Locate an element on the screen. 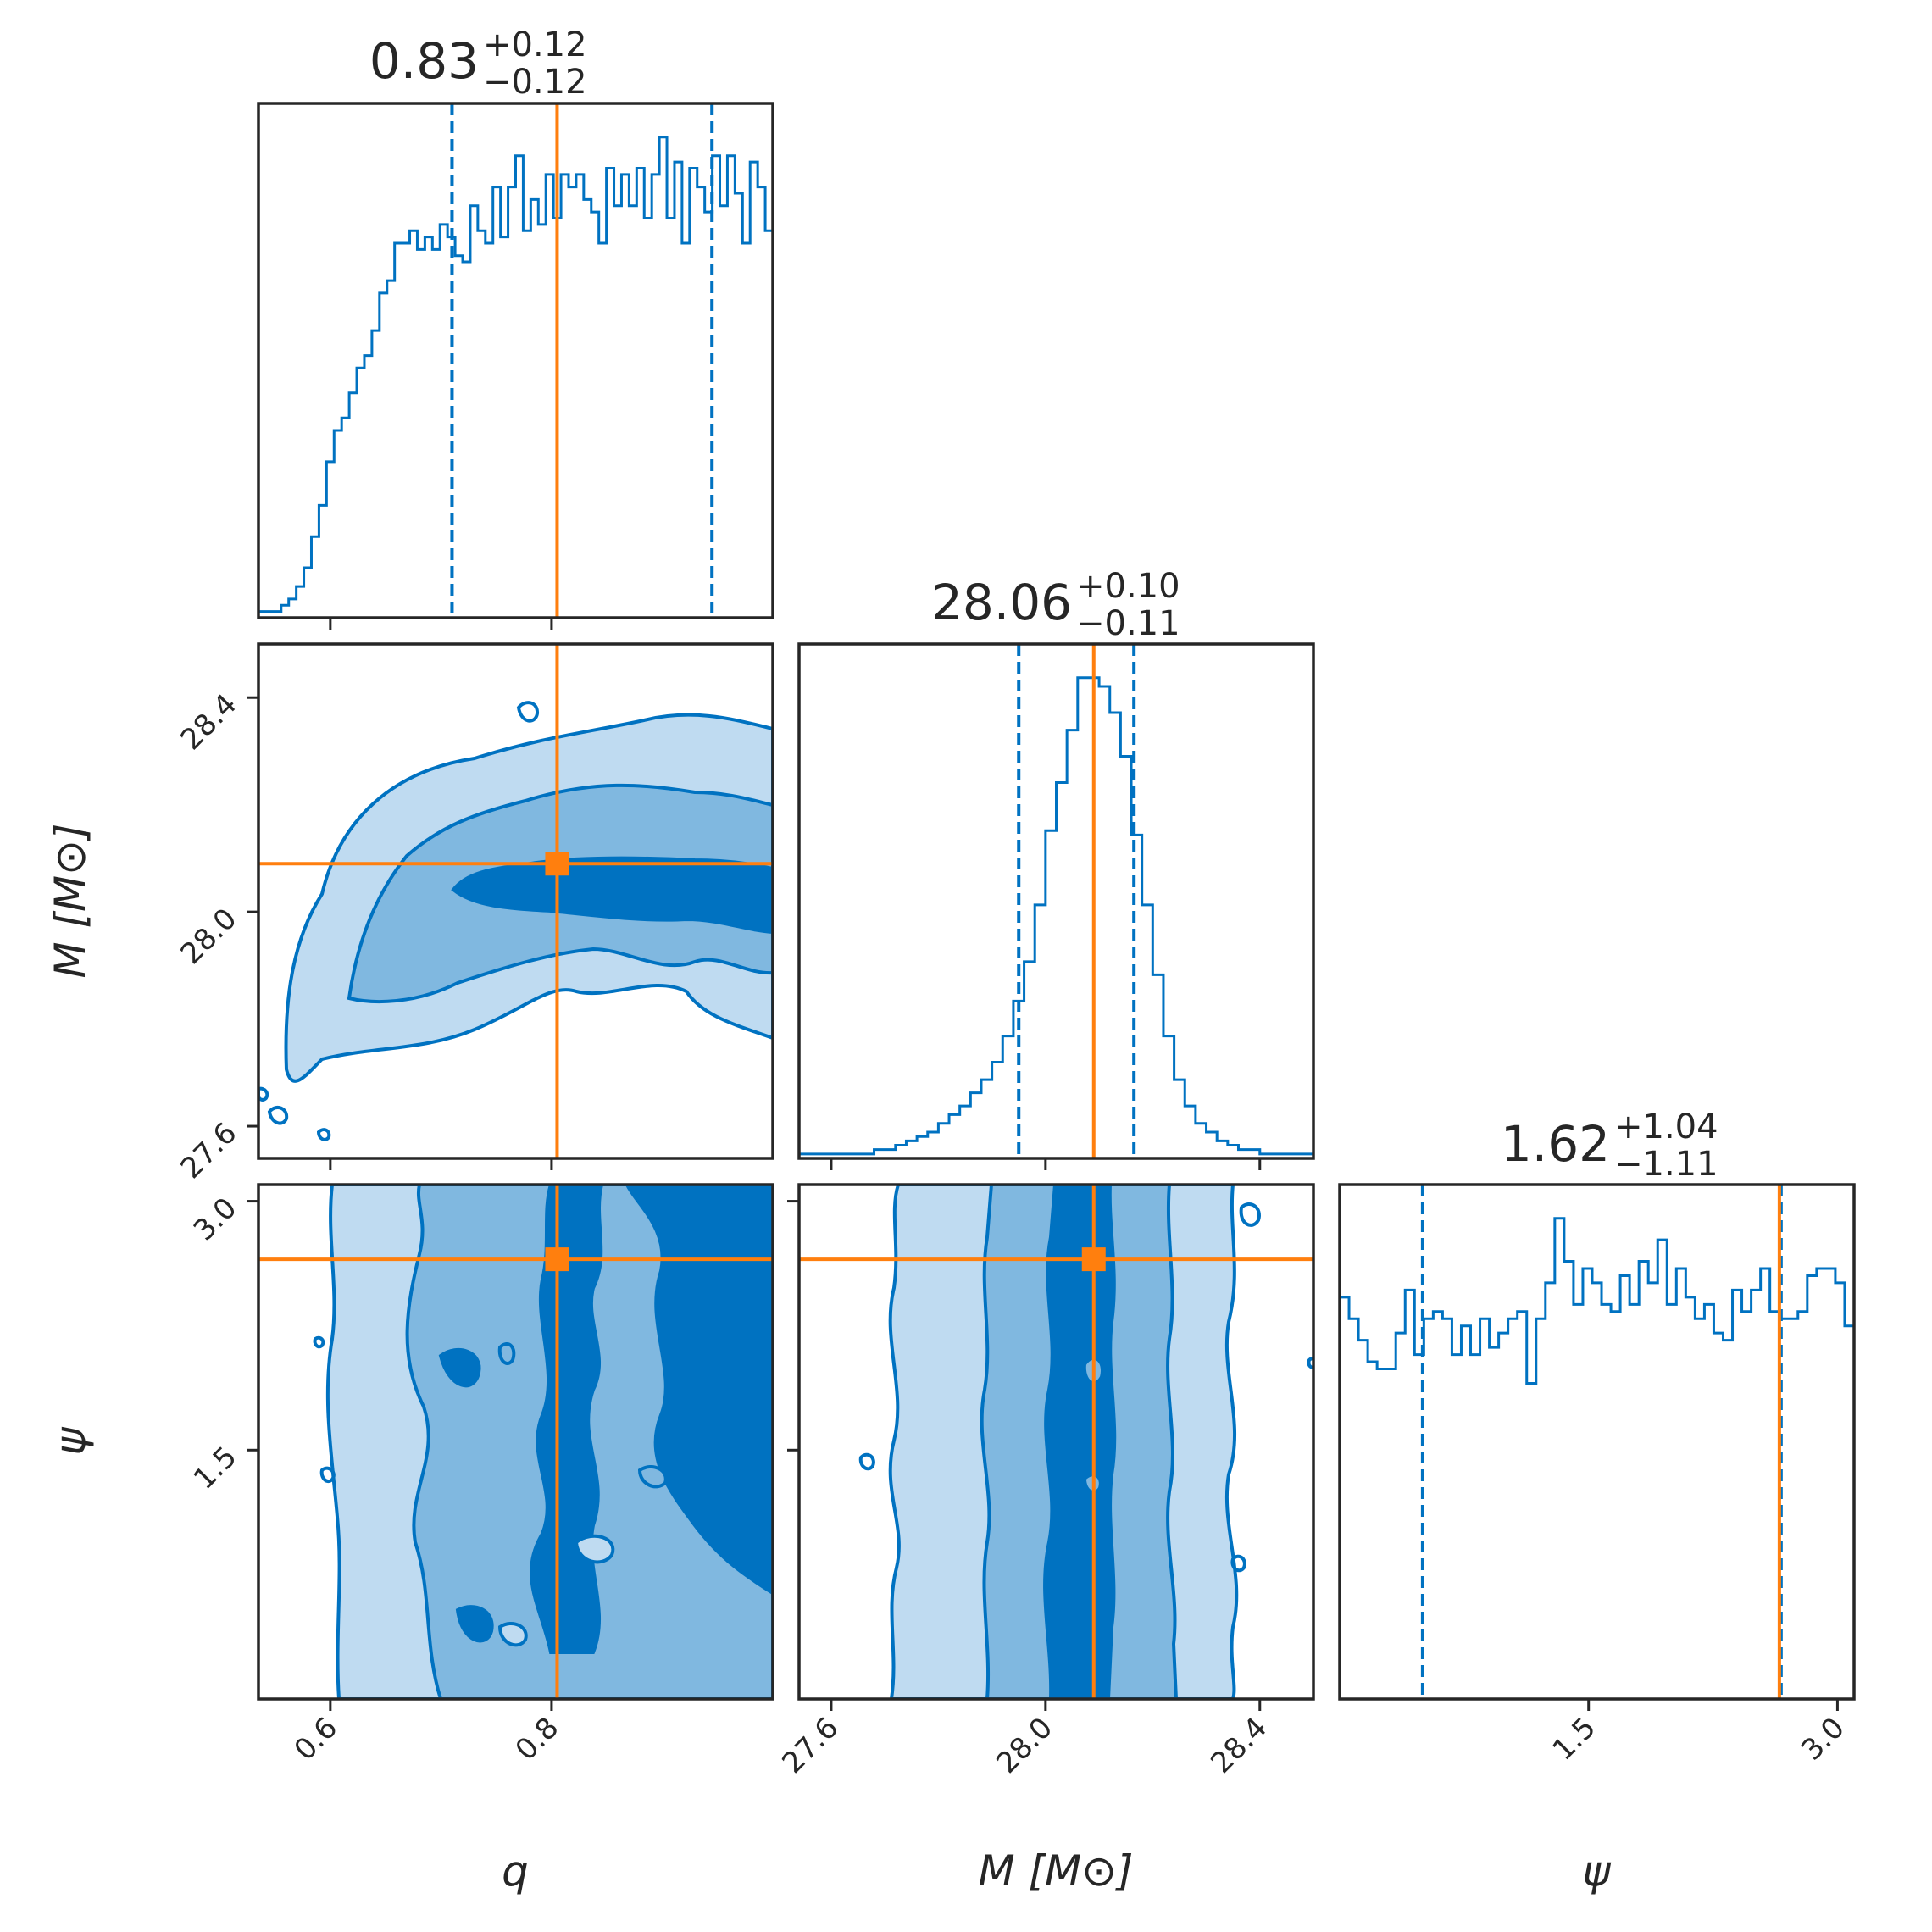 Image resolution: width=1932 pixels, height=1932 pixels. title-q-median: 0.83 is located at coordinates (424, 61).